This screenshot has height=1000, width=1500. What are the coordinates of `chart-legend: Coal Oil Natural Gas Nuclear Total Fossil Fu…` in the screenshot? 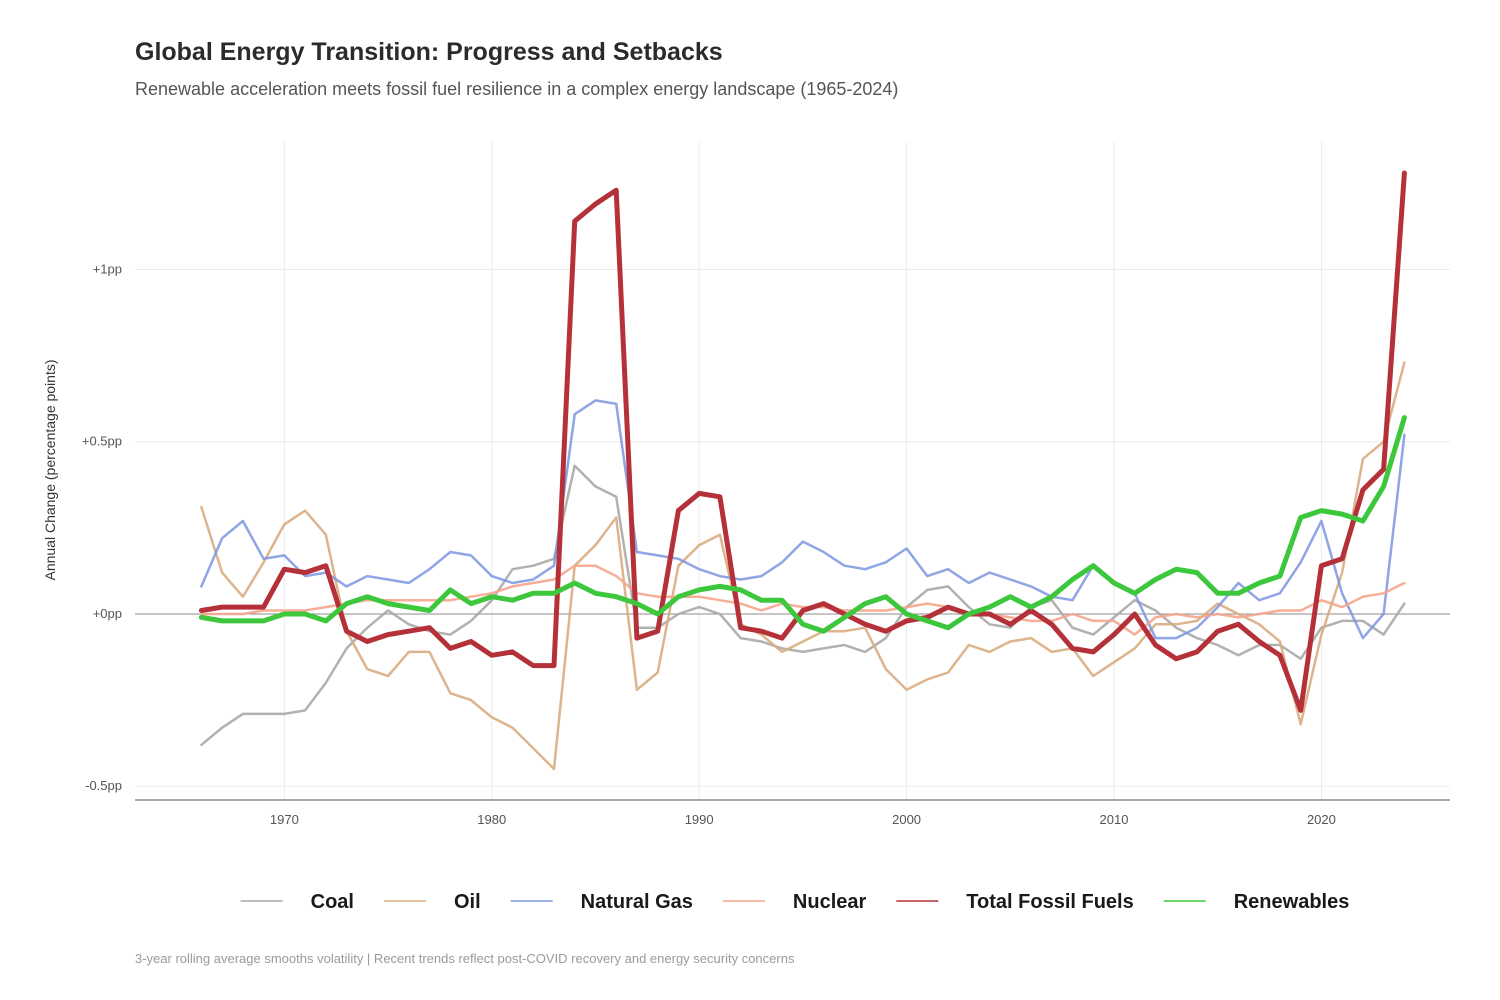 It's located at (795, 902).